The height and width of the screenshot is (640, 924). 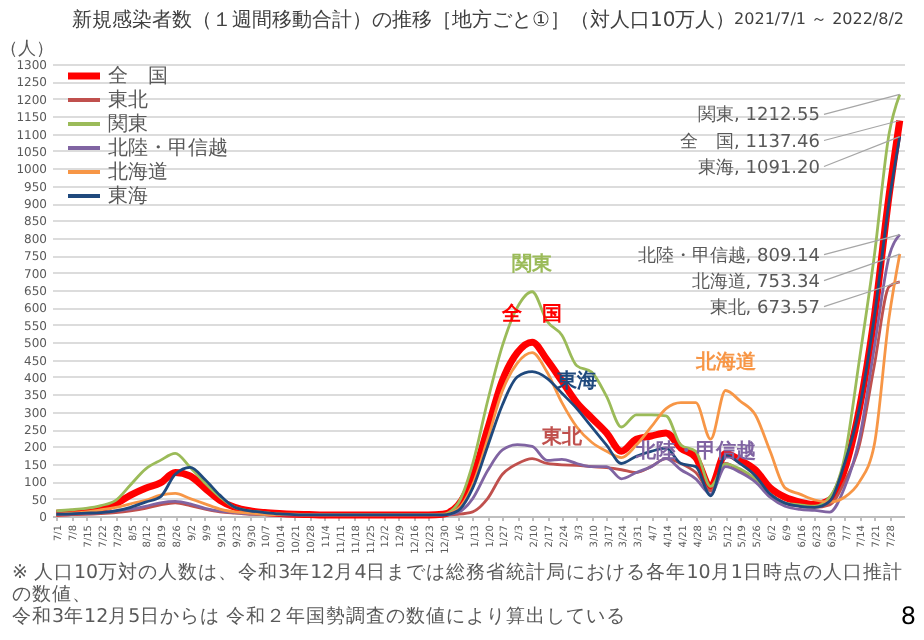 What do you see at coordinates (756, 281) in the screenshot?
I see `annotation: 北海道, 753.34` at bounding box center [756, 281].